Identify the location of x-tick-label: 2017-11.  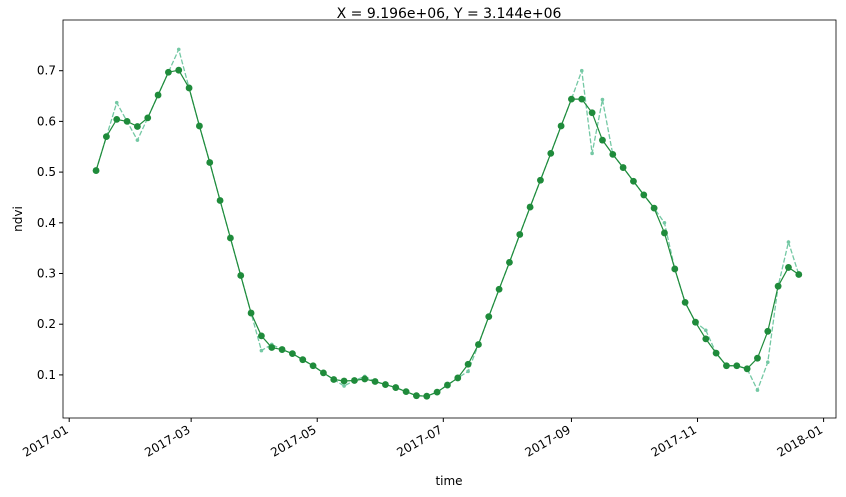
(674, 440).